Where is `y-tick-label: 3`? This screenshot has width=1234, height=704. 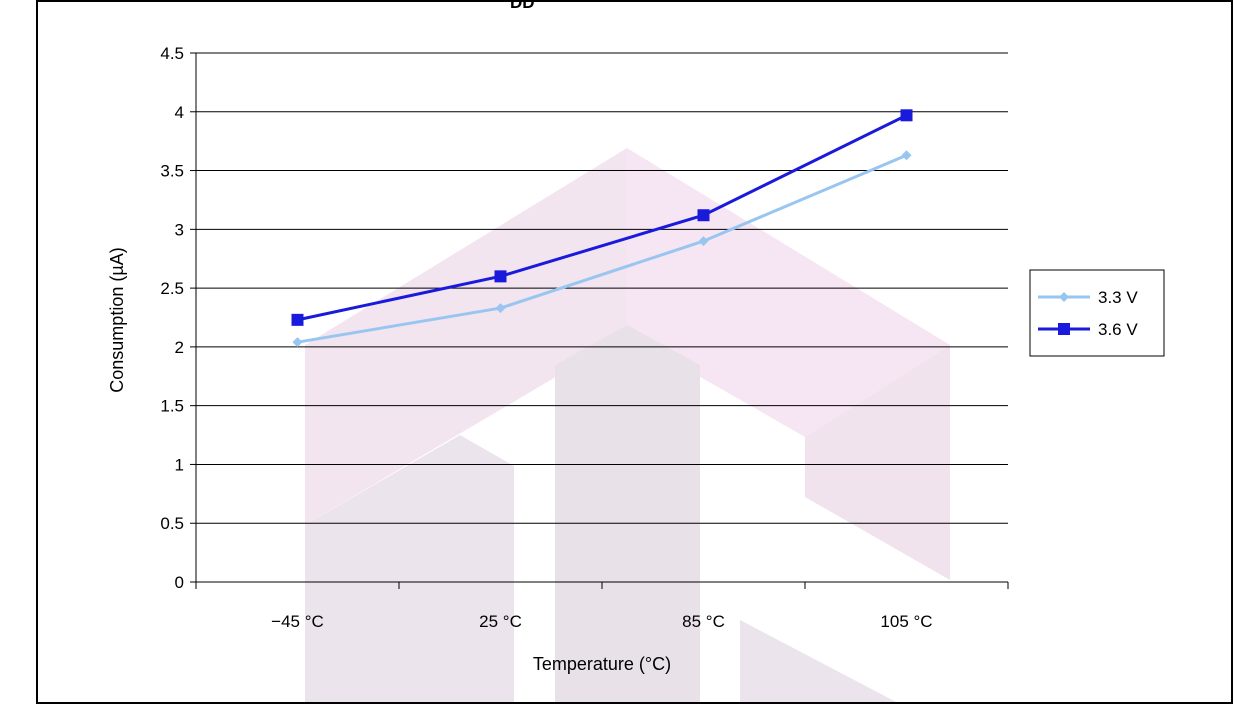
y-tick-label: 3 is located at coordinates (179, 229).